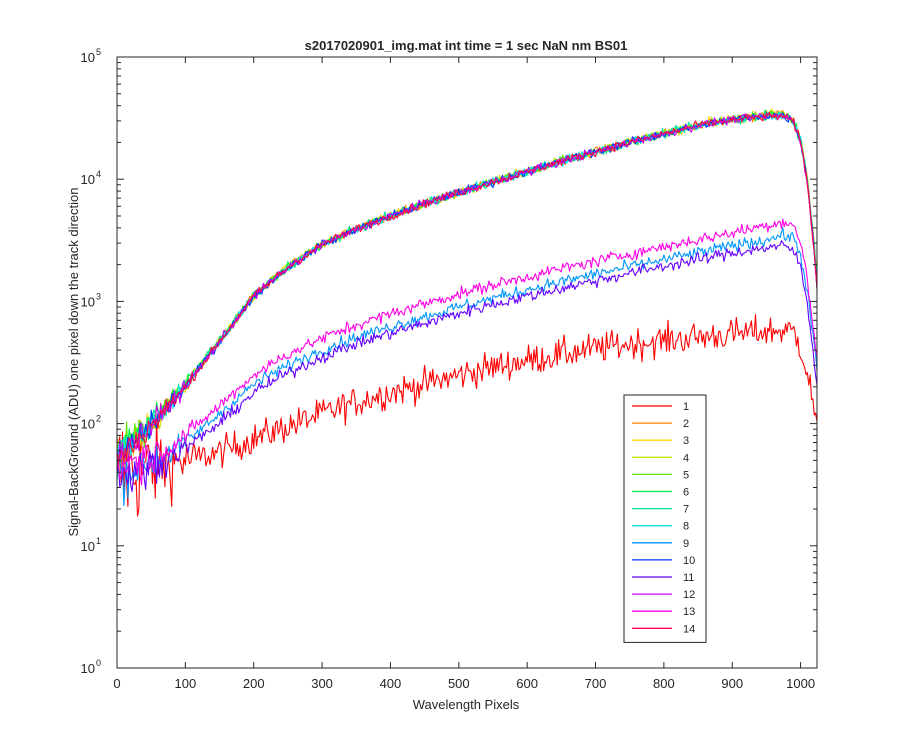  What do you see at coordinates (732, 683) in the screenshot?
I see `x-tick-label-900: 900` at bounding box center [732, 683].